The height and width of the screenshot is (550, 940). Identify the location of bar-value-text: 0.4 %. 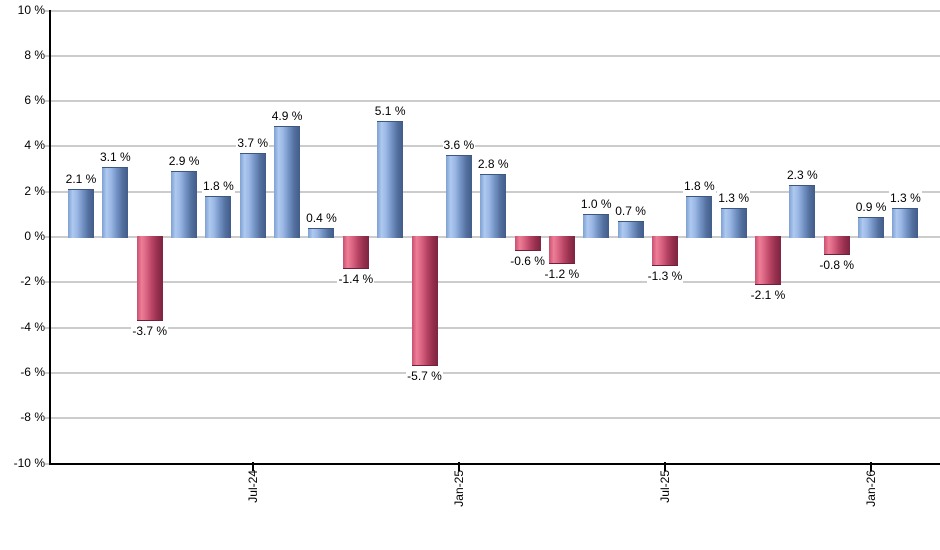
(321, 217).